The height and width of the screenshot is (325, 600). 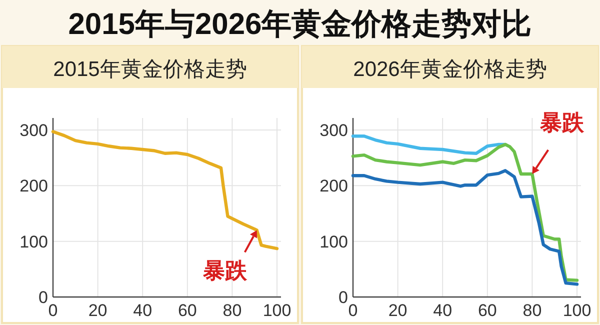 What do you see at coordinates (300, 24) in the screenshot?
I see `chart-title: 2015年与2026年黄金价格走势对比` at bounding box center [300, 24].